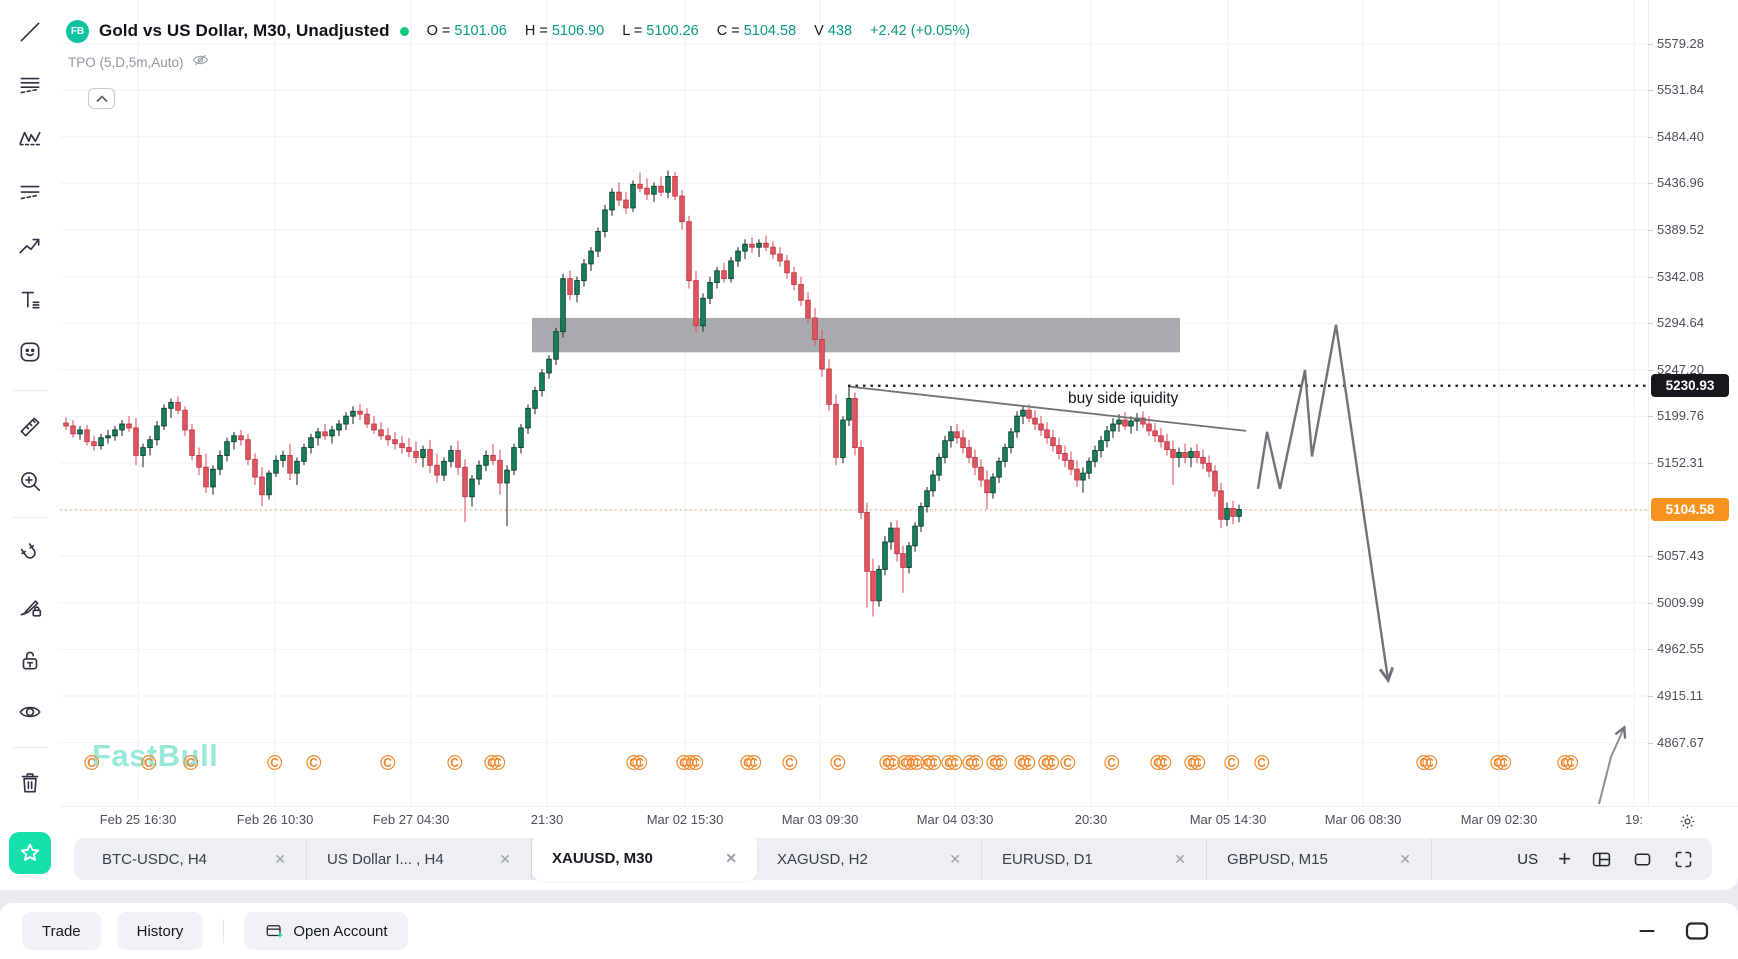 The height and width of the screenshot is (959, 1738). Describe the element at coordinates (61, 931) in the screenshot. I see `trade-button: Trade` at that location.